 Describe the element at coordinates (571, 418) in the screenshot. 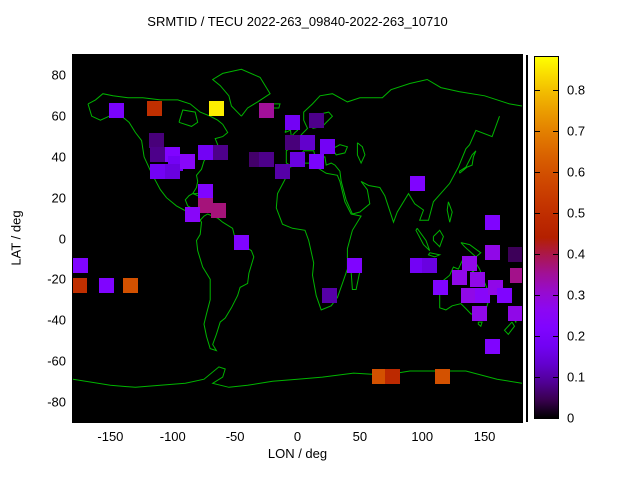

I see `colorbar-tick-label: 0` at that location.